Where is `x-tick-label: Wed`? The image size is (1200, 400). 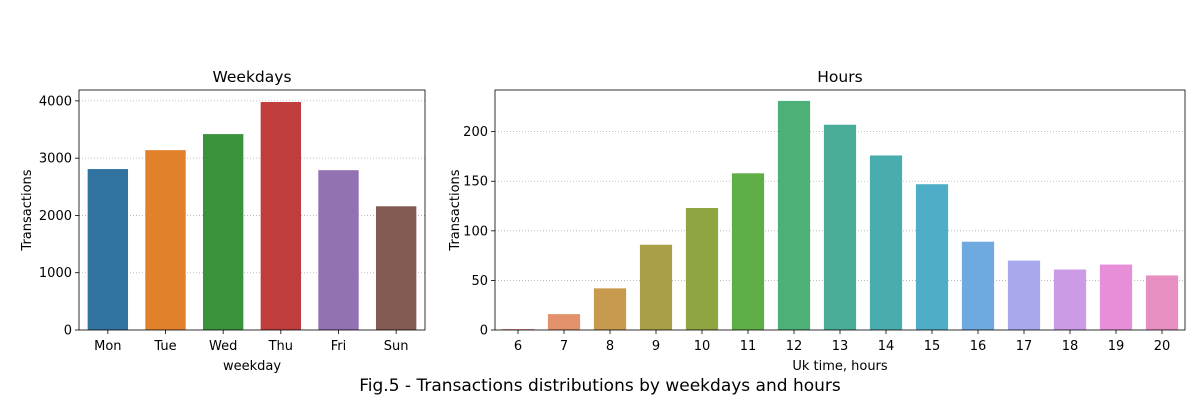
x-tick-label: Wed is located at coordinates (223, 346).